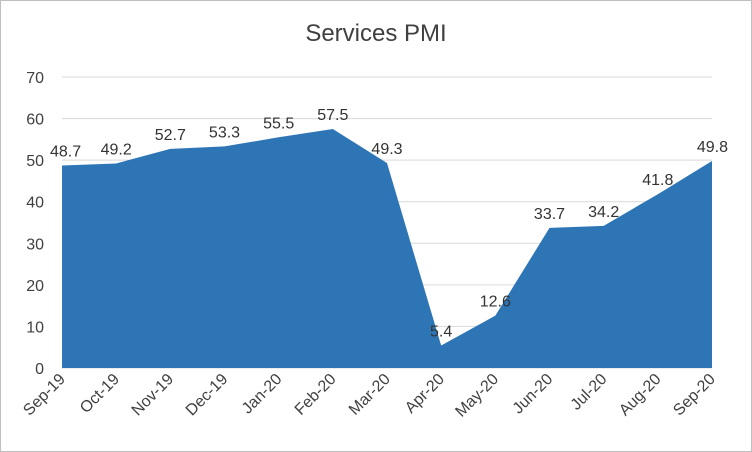 The height and width of the screenshot is (452, 752). Describe the element at coordinates (262, 394) in the screenshot. I see `x-tick-label: Jan-20` at that location.